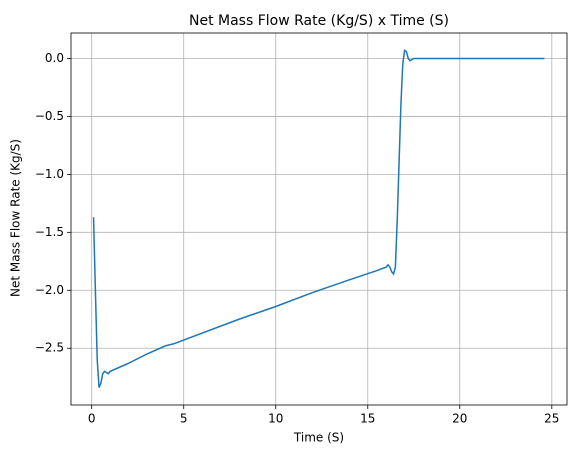 The height and width of the screenshot is (459, 578). Describe the element at coordinates (49, 290) in the screenshot. I see `y-tick-label: −2.0` at that location.